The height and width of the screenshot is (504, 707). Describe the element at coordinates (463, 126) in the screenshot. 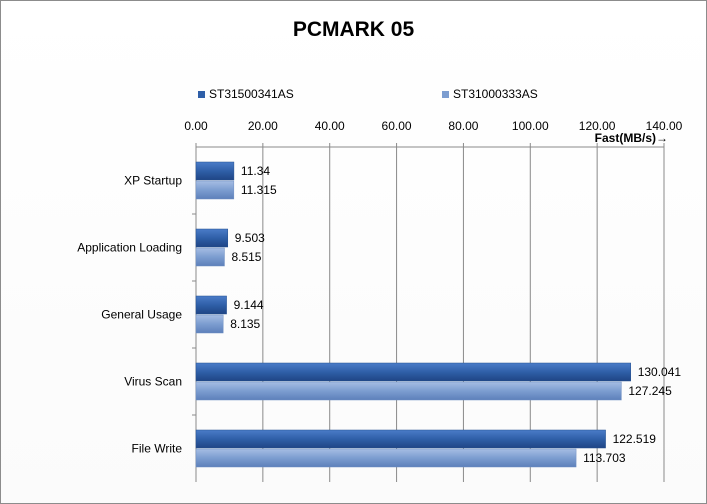

I see `x-tick-label: 80.00` at that location.